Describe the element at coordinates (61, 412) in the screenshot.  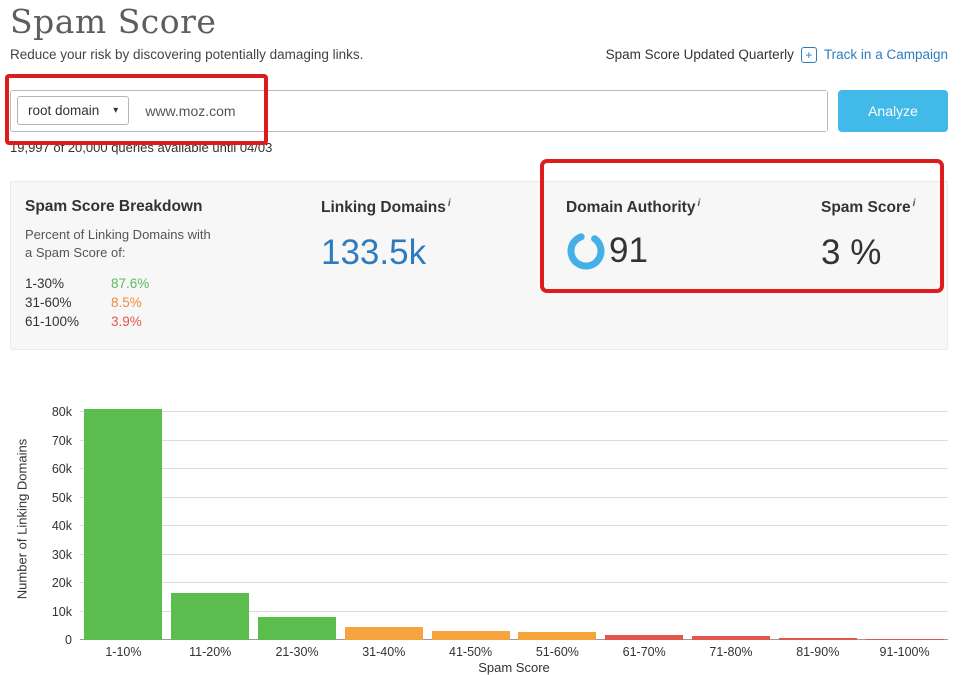
I see `y-tick-label: 80k` at that location.